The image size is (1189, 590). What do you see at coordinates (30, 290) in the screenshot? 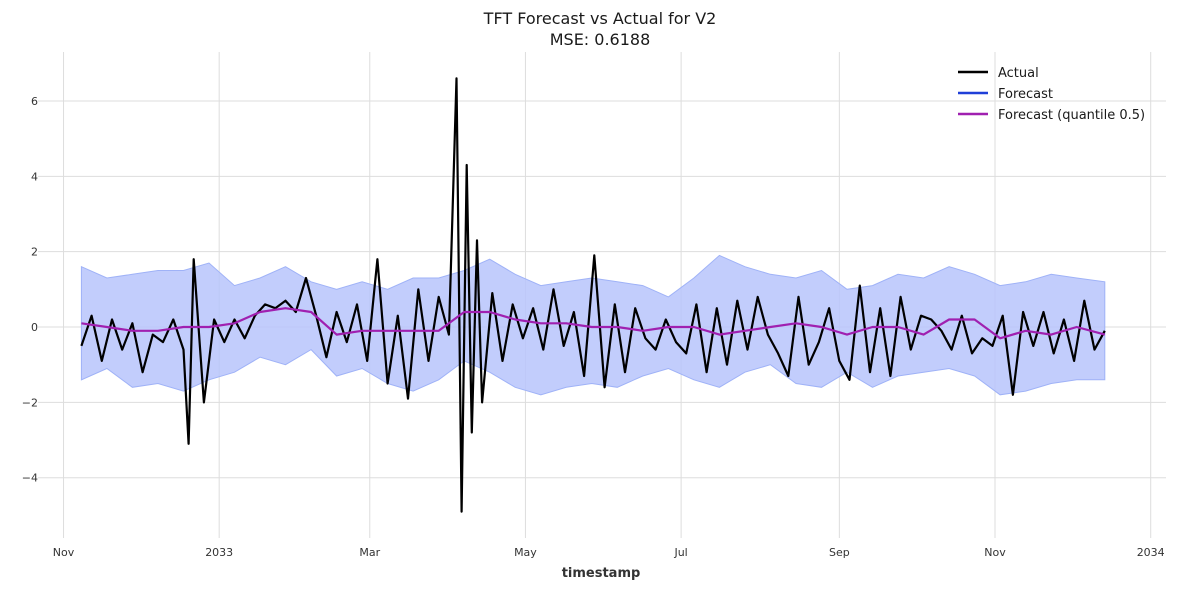
I see `y-tick-labels: −4 −2 0 2 4 6` at bounding box center [30, 290].